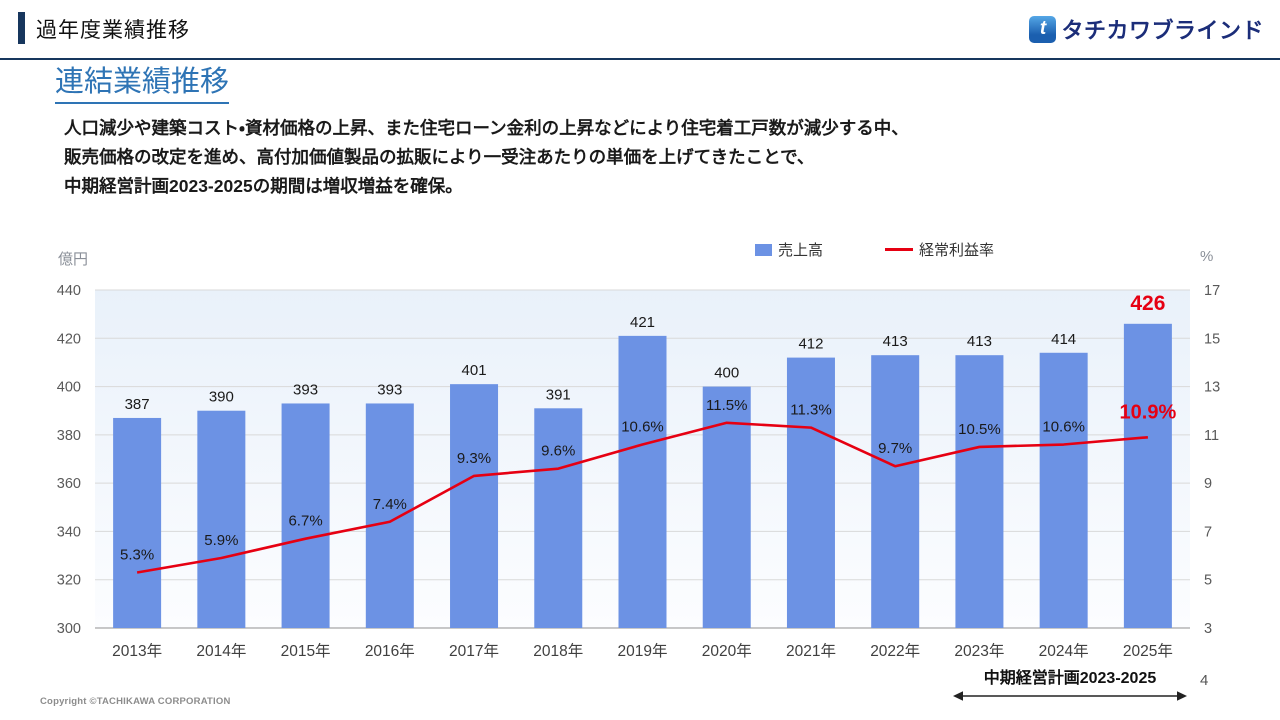 Image resolution: width=1280 pixels, height=720 pixels. I want to click on bar-2023年, so click(979, 491).